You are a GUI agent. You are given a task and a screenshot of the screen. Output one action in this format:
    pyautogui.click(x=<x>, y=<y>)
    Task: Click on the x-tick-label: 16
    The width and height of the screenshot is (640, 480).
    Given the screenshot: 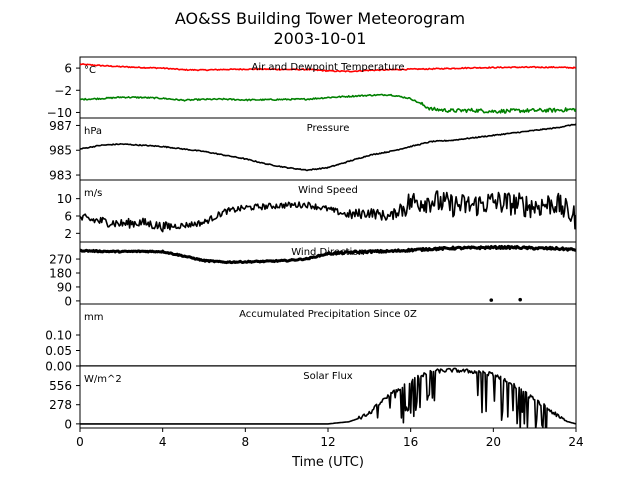 What is the action you would take?
    pyautogui.click(x=410, y=442)
    